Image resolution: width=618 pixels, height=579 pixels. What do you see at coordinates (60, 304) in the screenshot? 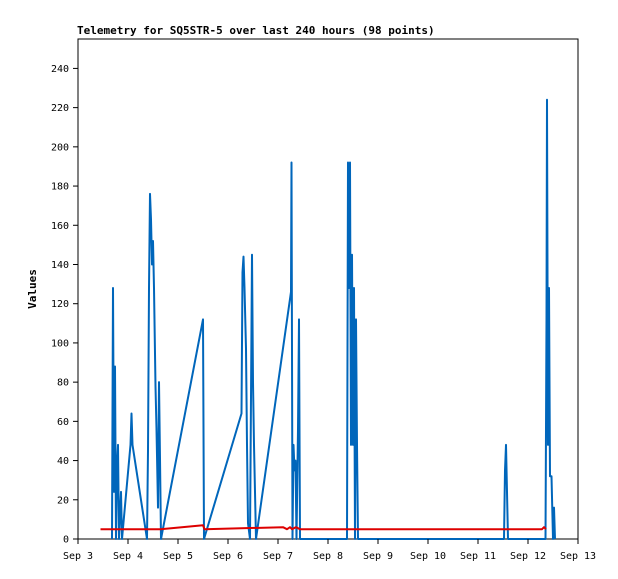
I see `y-tick-label: 120` at bounding box center [60, 304].